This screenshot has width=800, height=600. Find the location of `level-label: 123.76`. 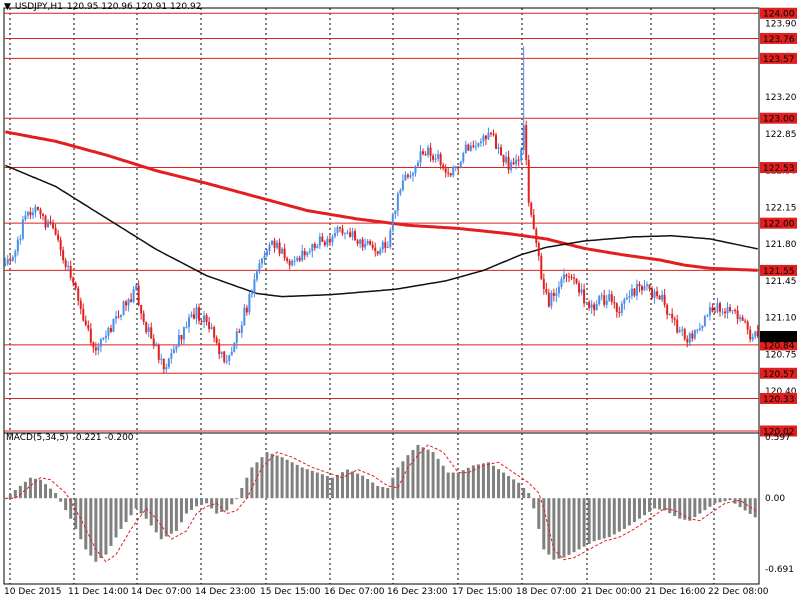

level-label: 123.76 is located at coordinates (779, 40).